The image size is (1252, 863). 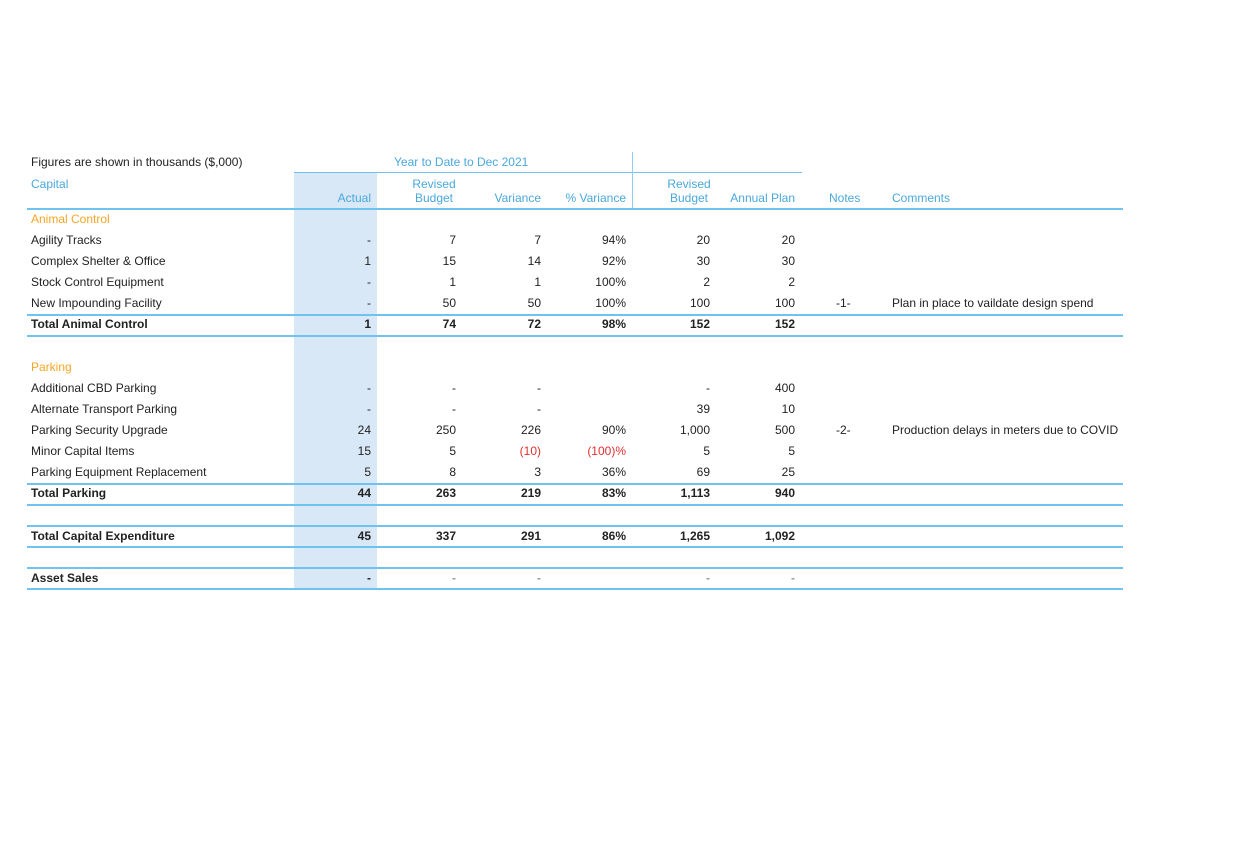 What do you see at coordinates (613, 430) in the screenshot?
I see `cell-pct-parking-security-upgrade: 90%` at bounding box center [613, 430].